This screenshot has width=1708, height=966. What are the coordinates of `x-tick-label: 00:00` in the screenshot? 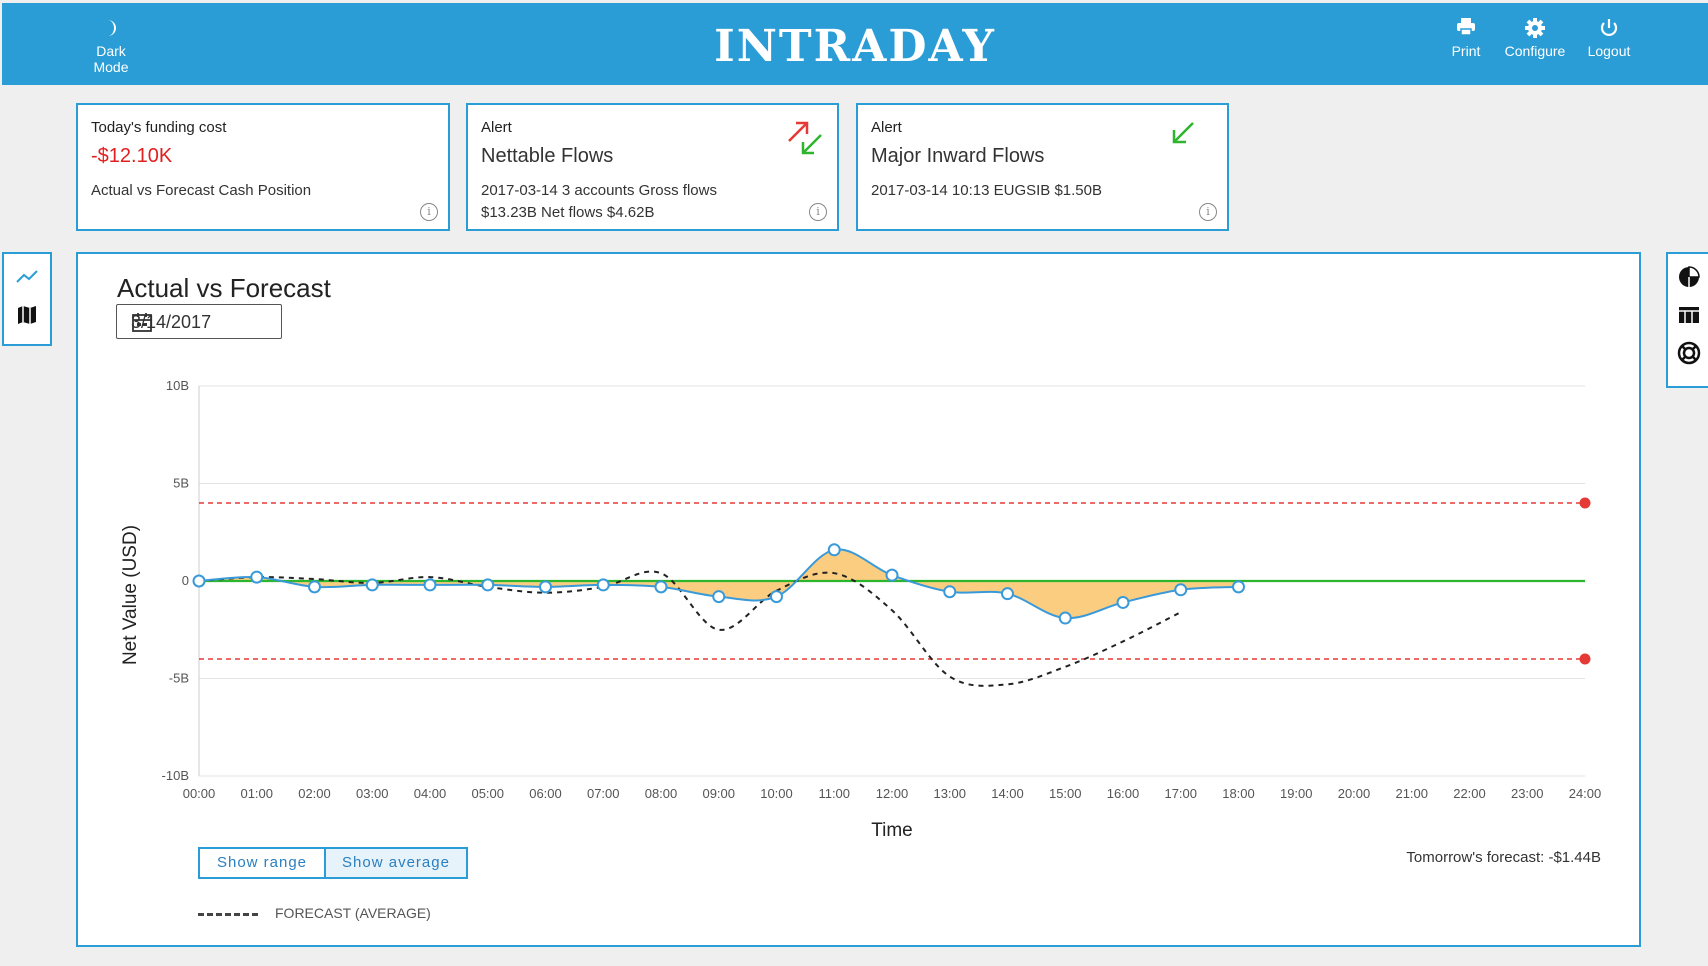 It's located at (199, 793).